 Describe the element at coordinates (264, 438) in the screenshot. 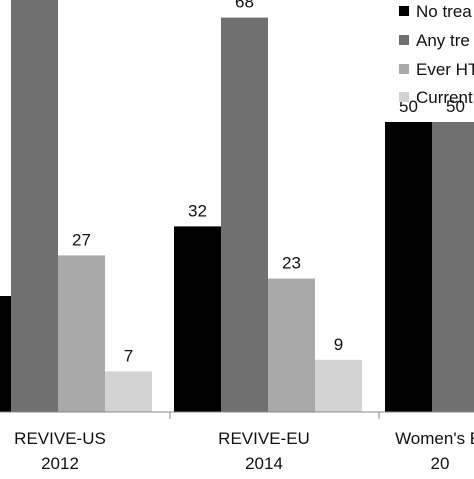

I see `category-label-2-name: REVIVE-EU` at that location.